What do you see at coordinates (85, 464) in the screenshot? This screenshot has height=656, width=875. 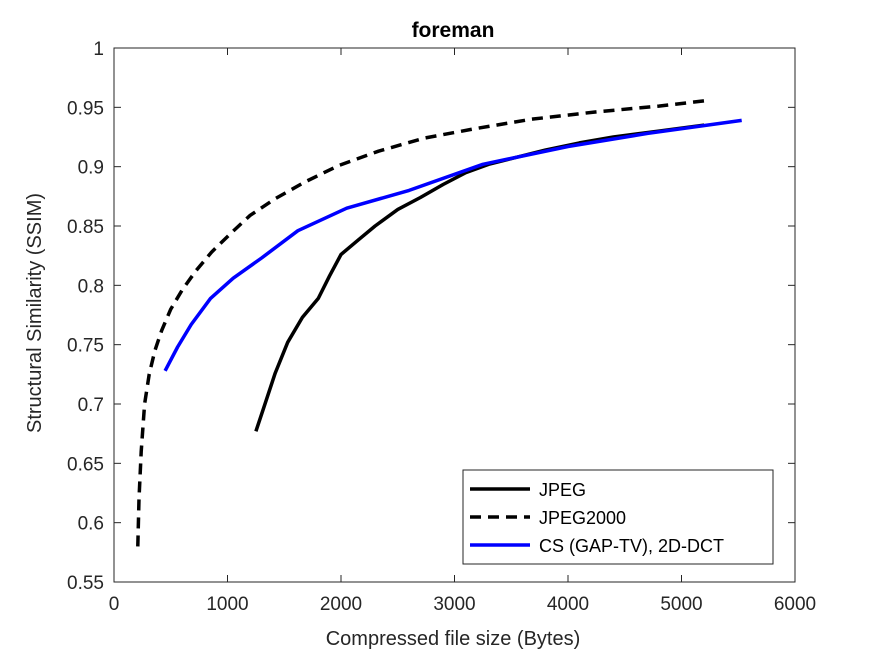 I see `y-tick-label: 0.65` at bounding box center [85, 464].